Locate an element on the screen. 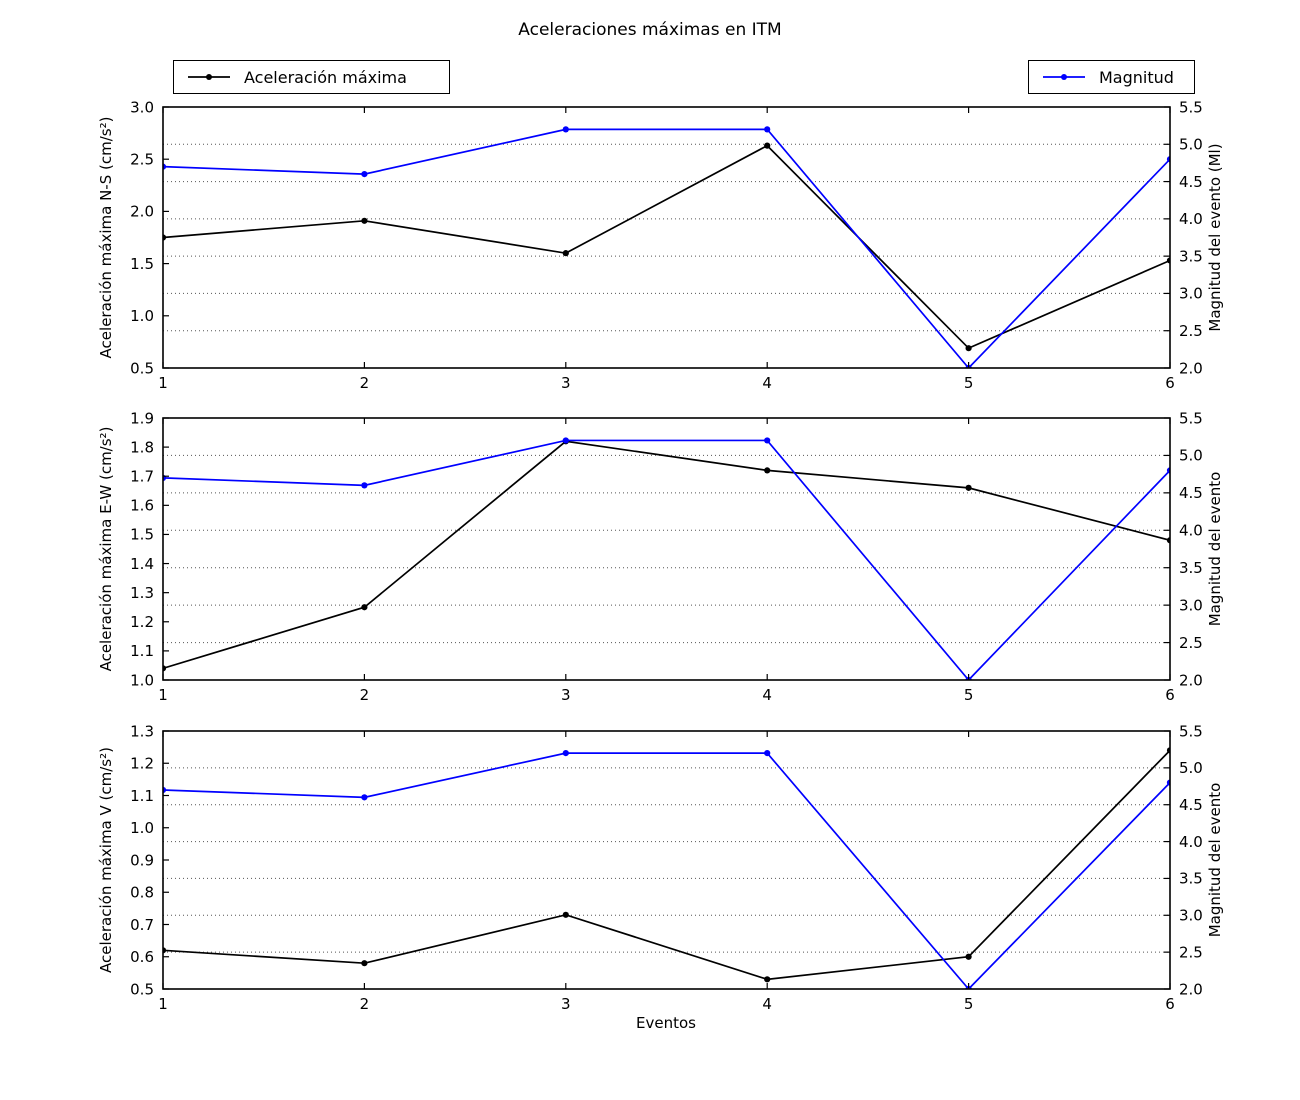 The image size is (1300, 1100). y-tick-label-right: 4.5 is located at coordinates (1191, 805).